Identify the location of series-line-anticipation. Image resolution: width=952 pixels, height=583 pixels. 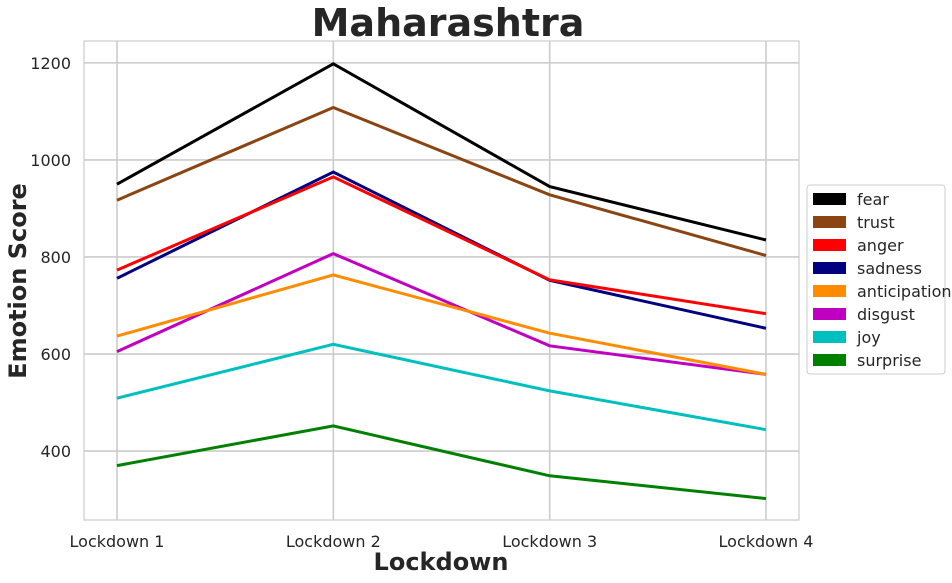
(441, 324).